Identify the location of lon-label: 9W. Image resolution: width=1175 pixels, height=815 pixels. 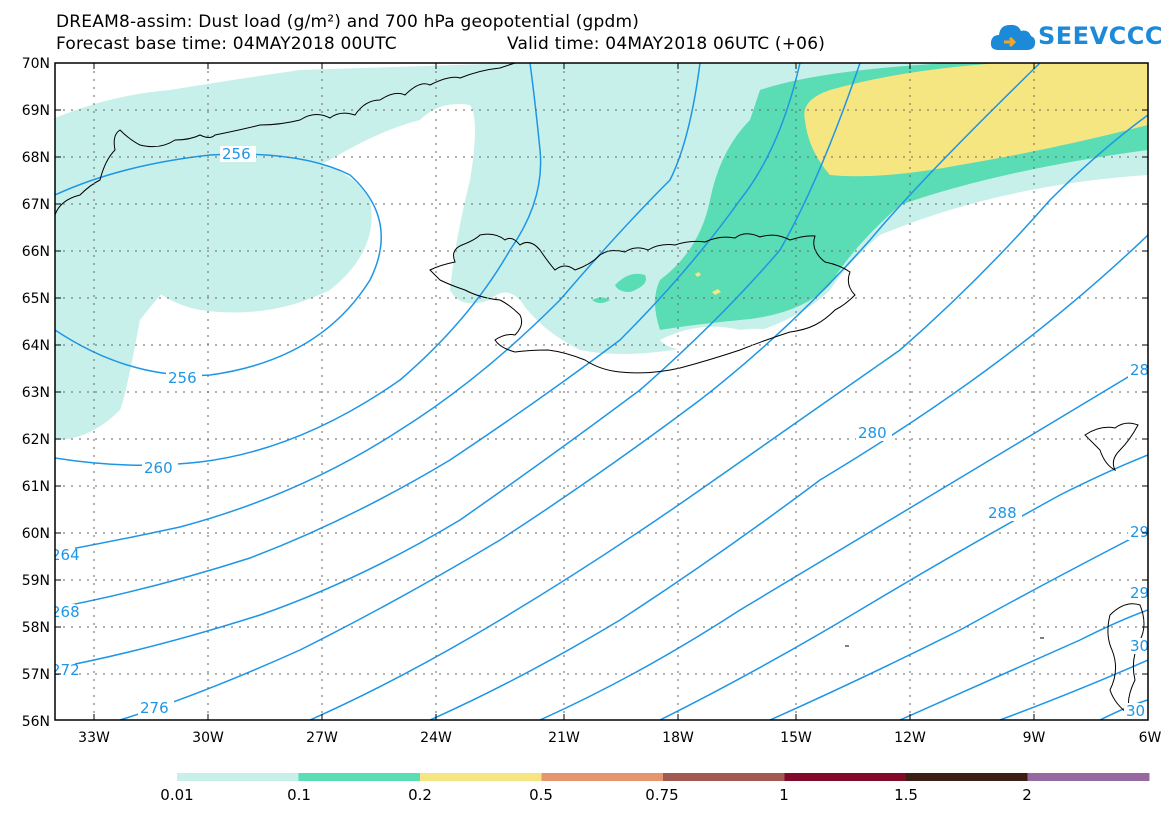
(1034, 738).